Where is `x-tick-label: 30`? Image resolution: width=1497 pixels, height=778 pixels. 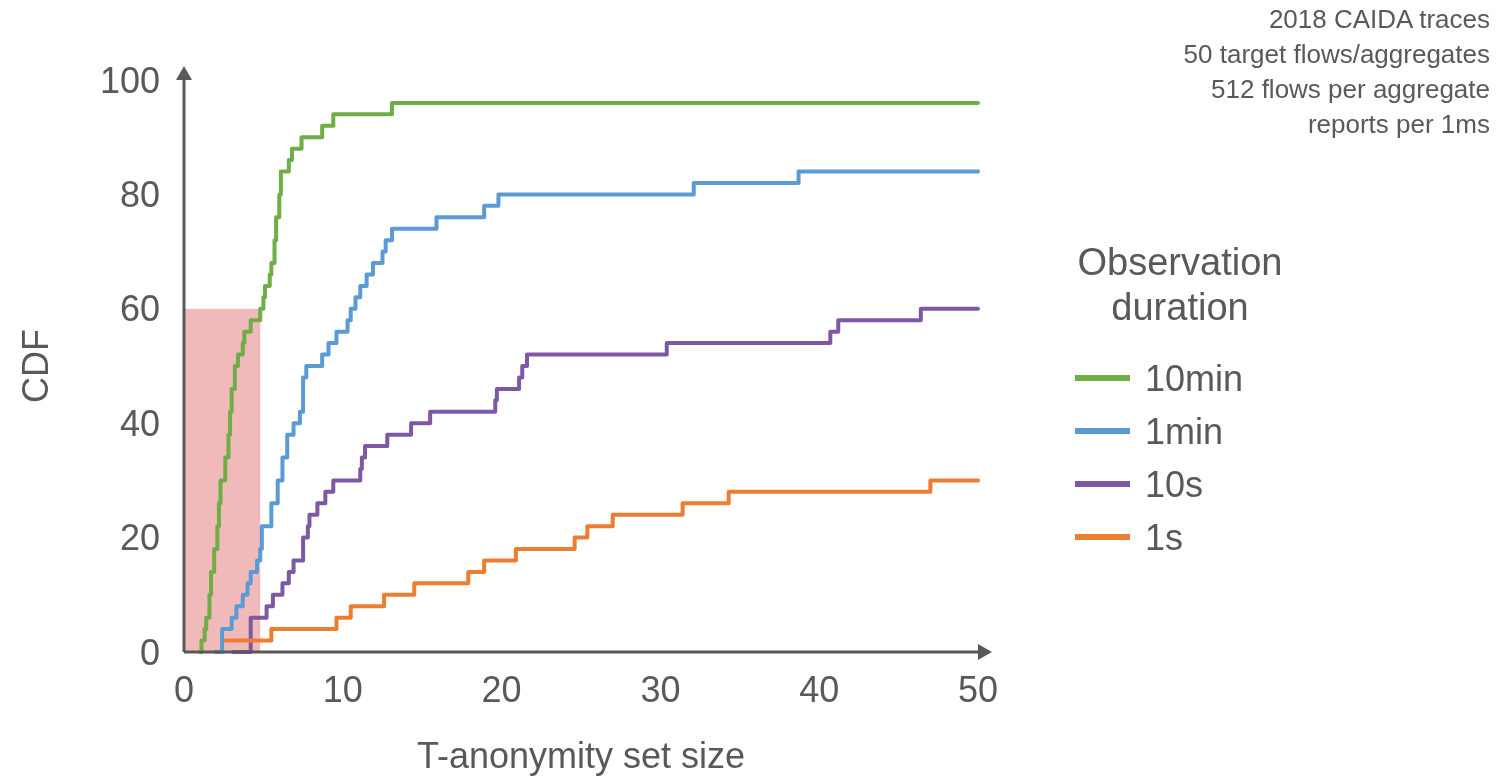 x-tick-label: 30 is located at coordinates (660, 689).